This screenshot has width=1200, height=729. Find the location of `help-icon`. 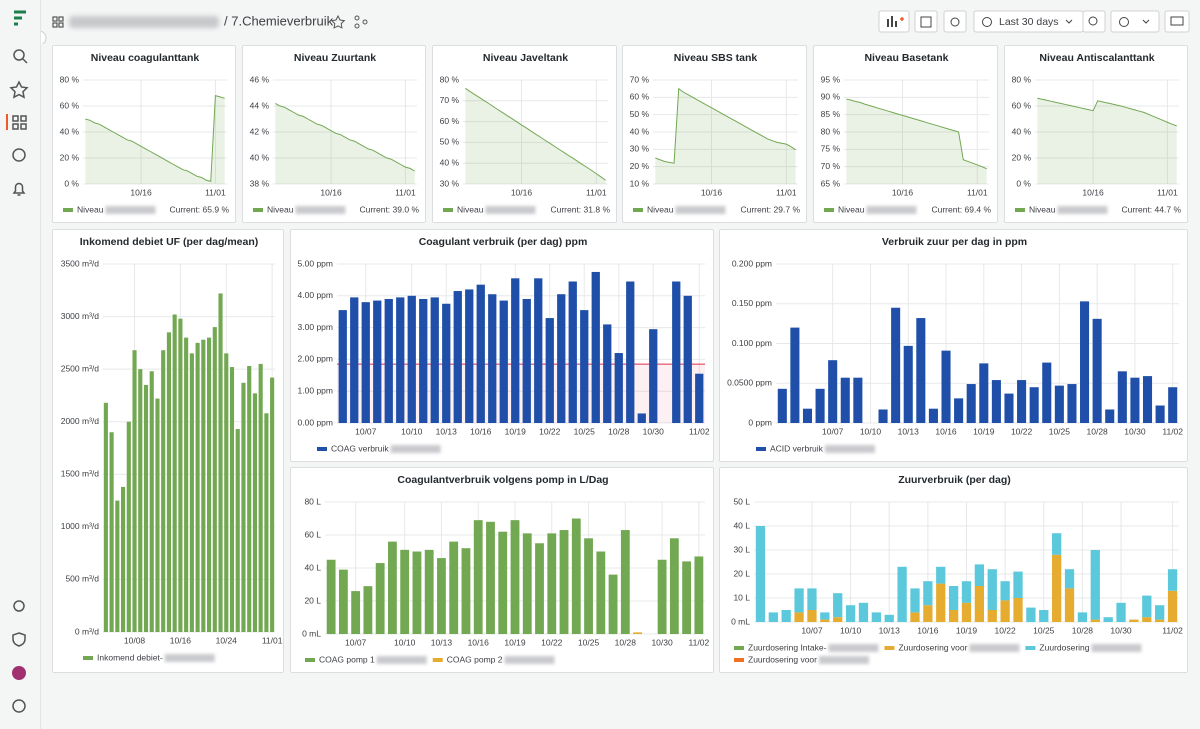

help-icon is located at coordinates (19, 706).